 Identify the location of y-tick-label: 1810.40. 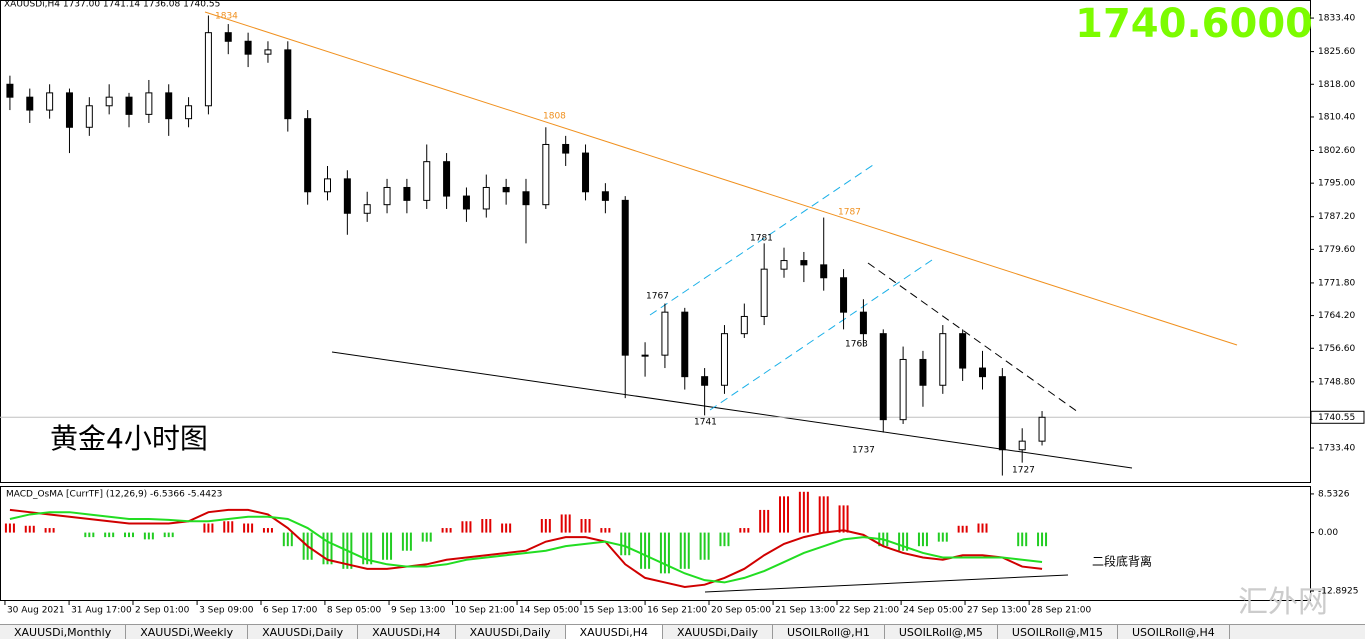
(1336, 117).